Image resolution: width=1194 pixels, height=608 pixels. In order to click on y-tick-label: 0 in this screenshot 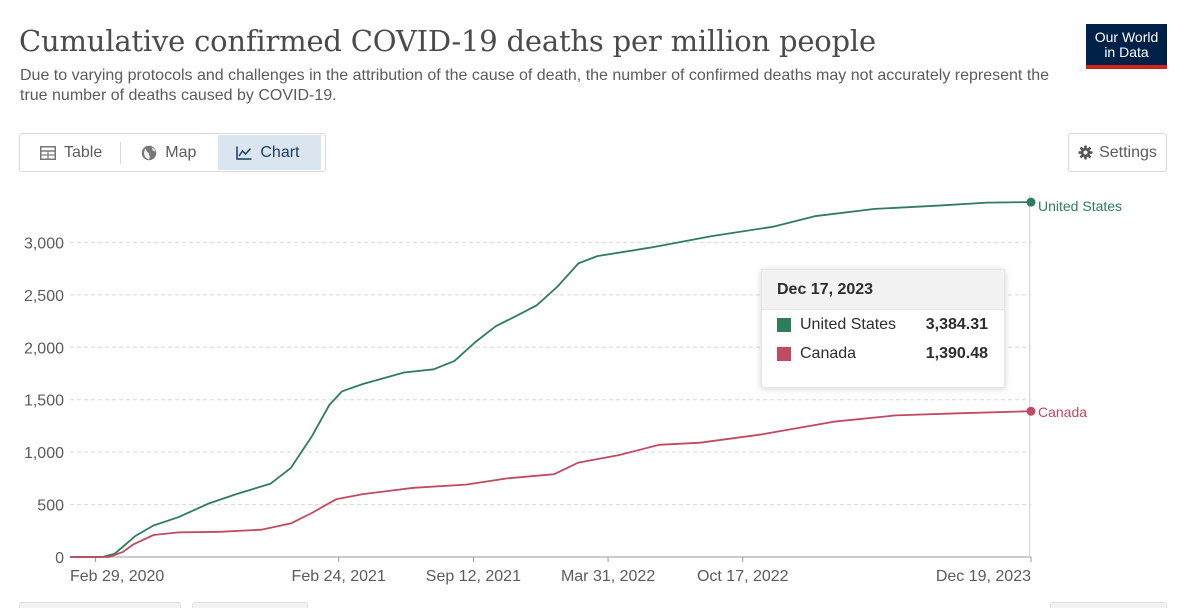, I will do `click(59, 558)`.